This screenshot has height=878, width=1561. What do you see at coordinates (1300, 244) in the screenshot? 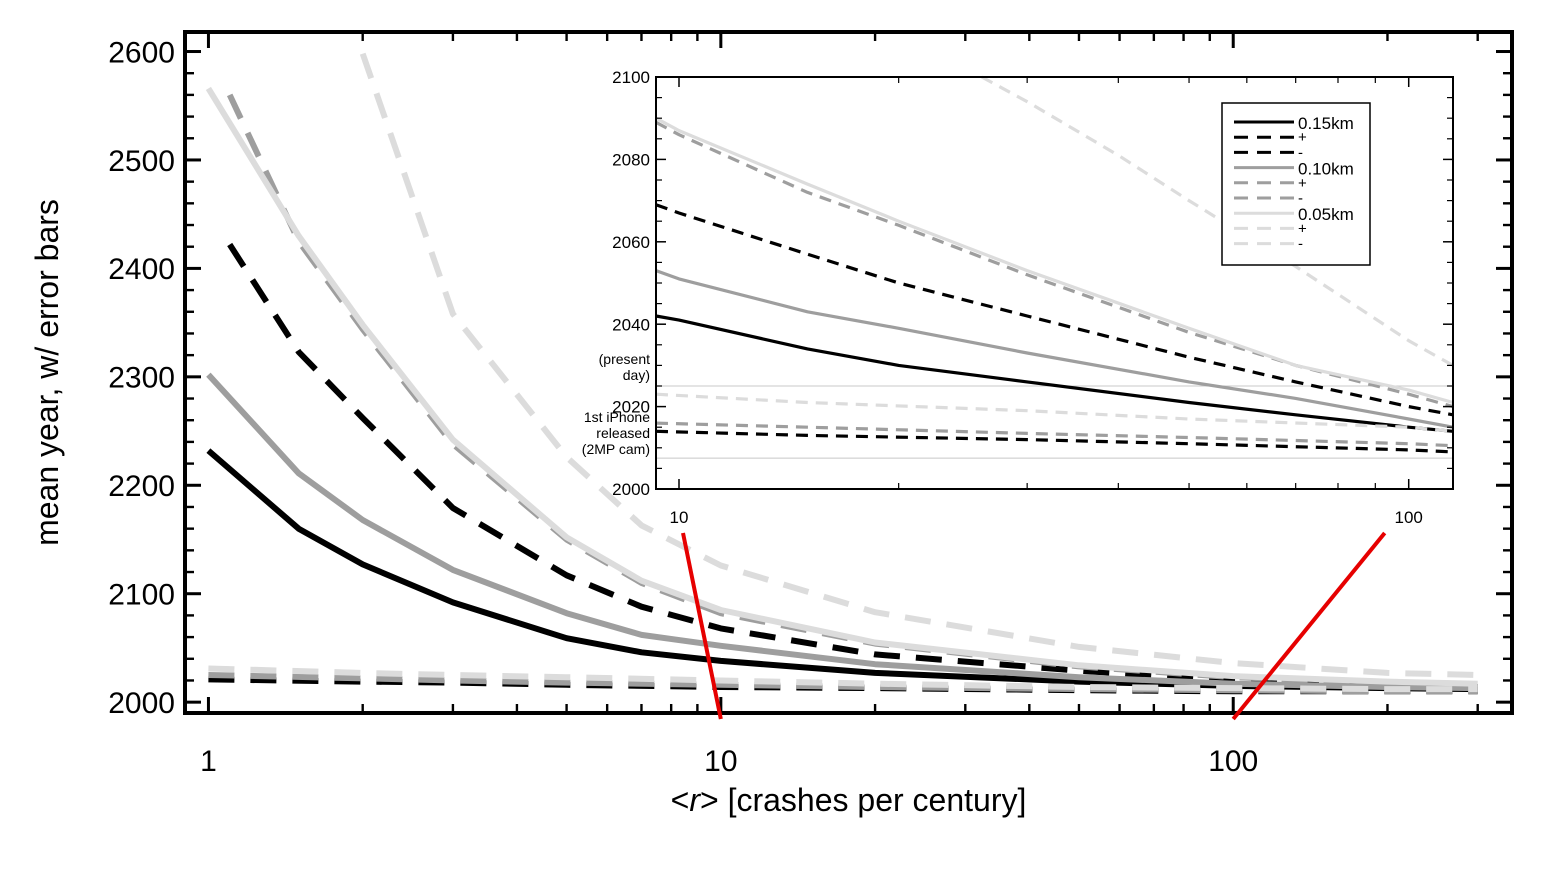
I see `legend-label-8: -` at bounding box center [1300, 244].